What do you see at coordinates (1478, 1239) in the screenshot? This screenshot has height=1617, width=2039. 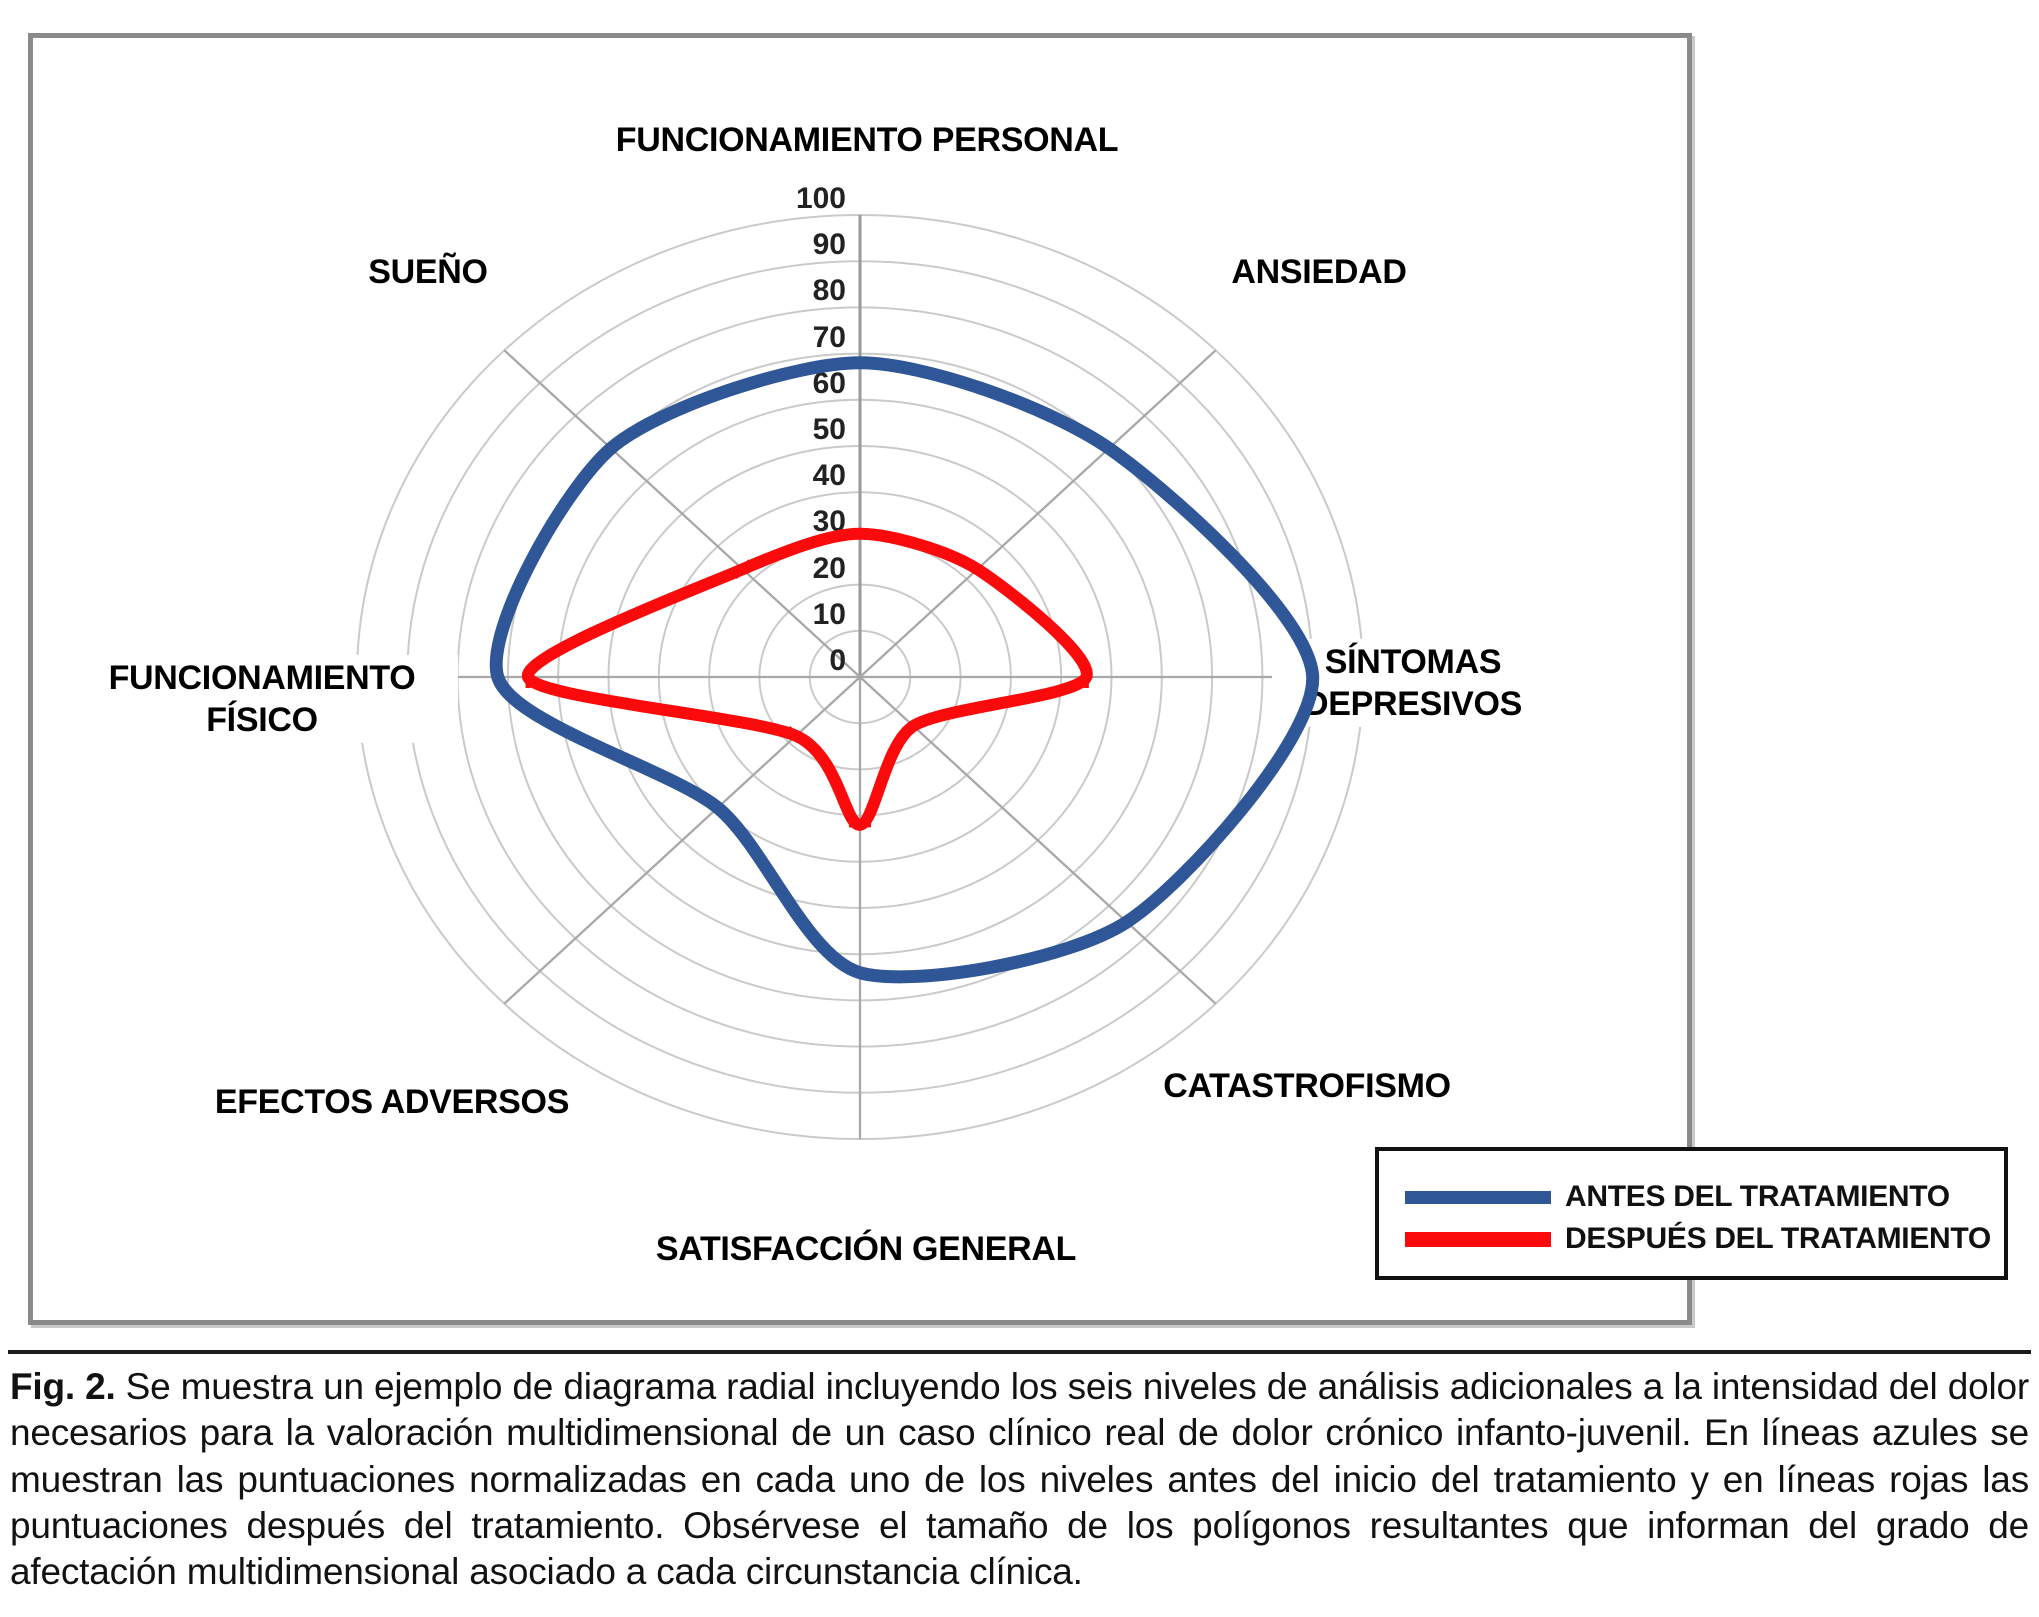 I see `despues-line-swatch` at bounding box center [1478, 1239].